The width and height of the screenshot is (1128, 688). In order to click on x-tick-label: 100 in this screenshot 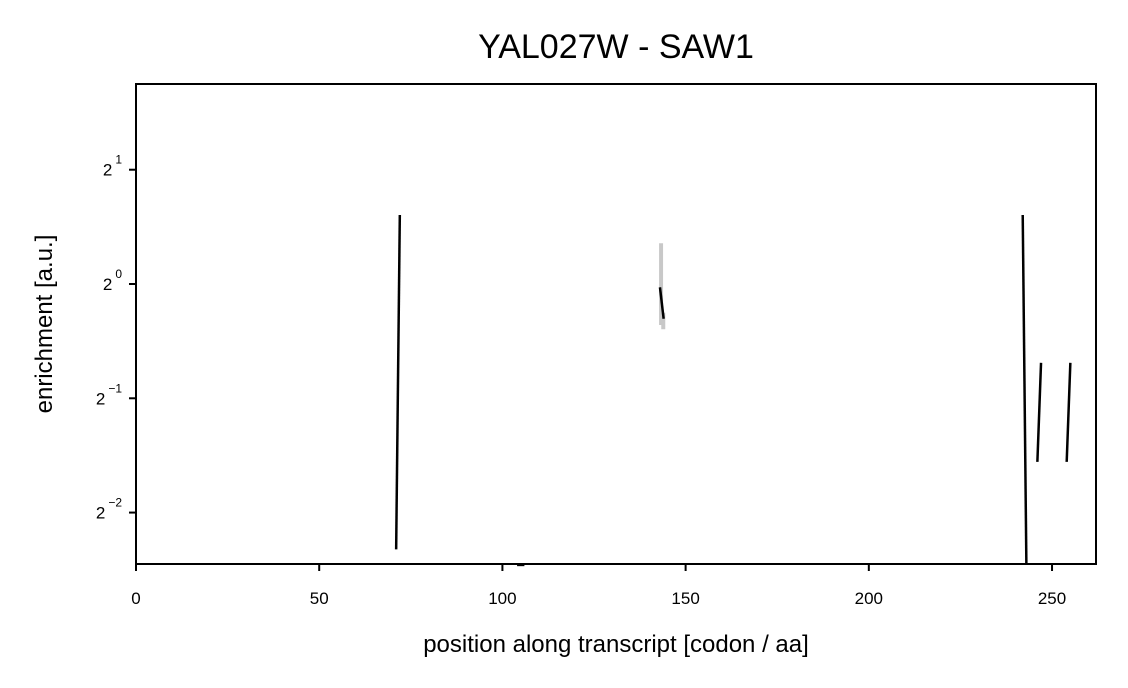, I will do `click(502, 598)`.